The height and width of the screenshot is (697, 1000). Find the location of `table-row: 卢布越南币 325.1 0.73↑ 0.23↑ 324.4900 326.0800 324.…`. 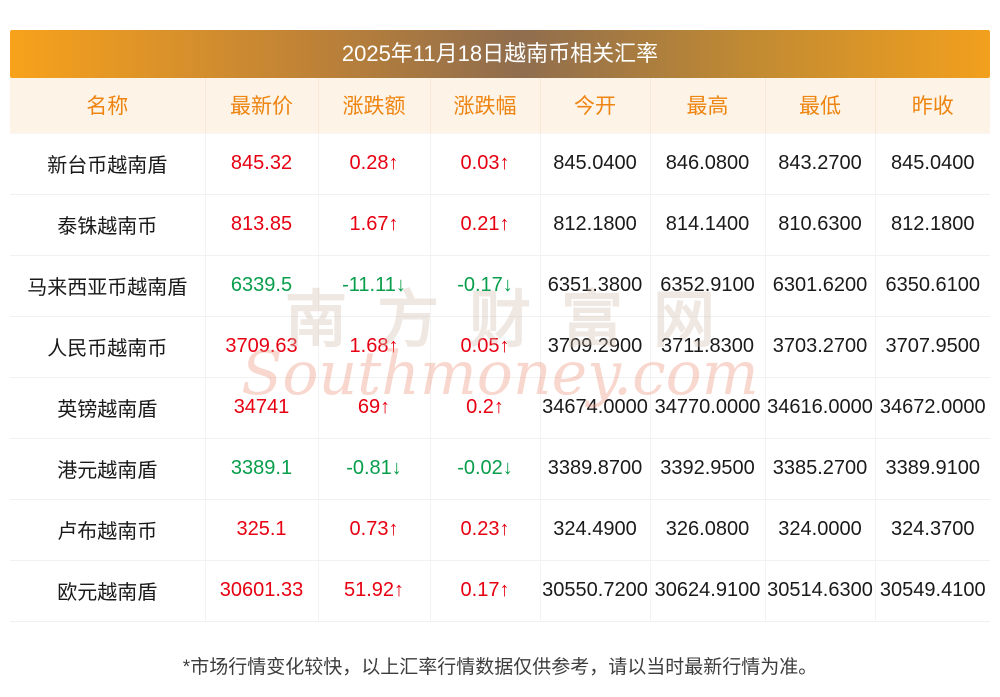

table-row: 卢布越南币 325.1 0.73↑ 0.23↑ 324.4900 326.0800 324.… is located at coordinates (500, 530).